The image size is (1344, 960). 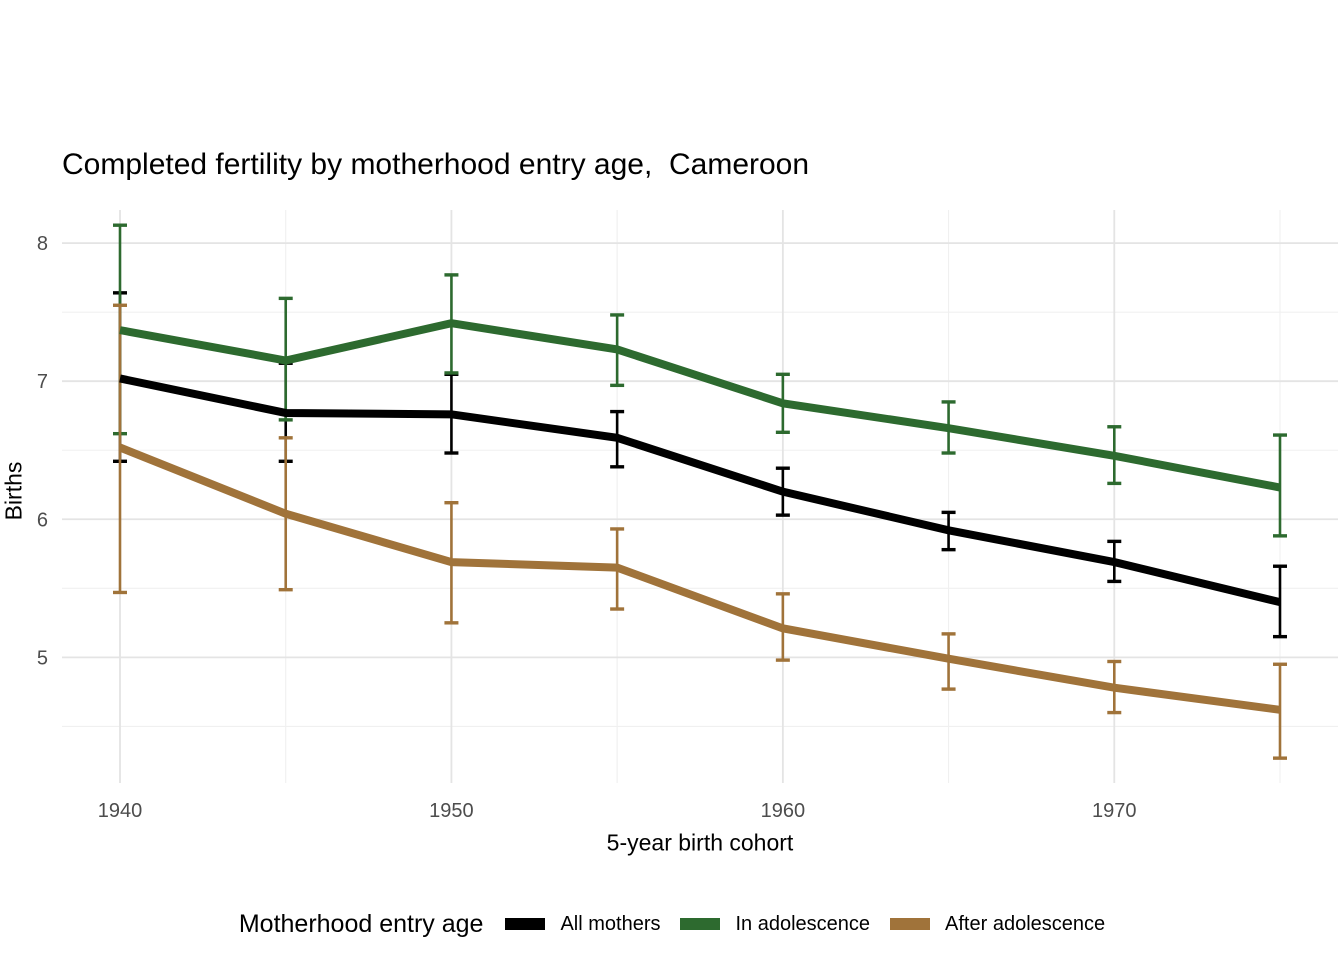 I want to click on y-axis-title: Births, so click(x=13, y=491).